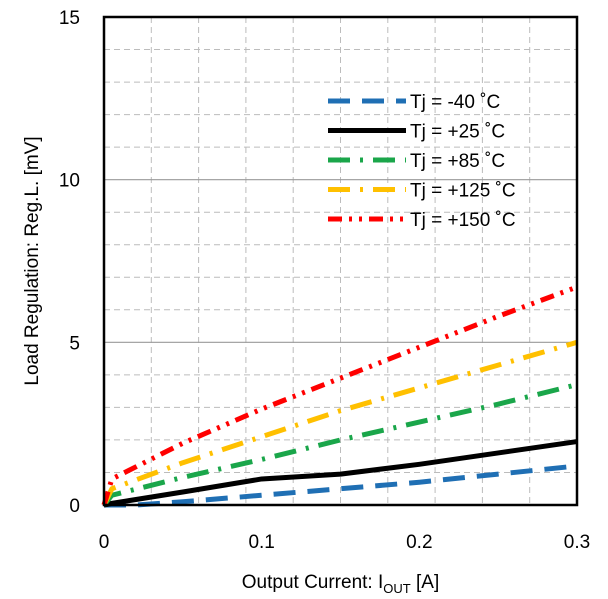  Describe the element at coordinates (455, 102) in the screenshot. I see `legend-label-0: Tj = -40 ˚C` at that location.